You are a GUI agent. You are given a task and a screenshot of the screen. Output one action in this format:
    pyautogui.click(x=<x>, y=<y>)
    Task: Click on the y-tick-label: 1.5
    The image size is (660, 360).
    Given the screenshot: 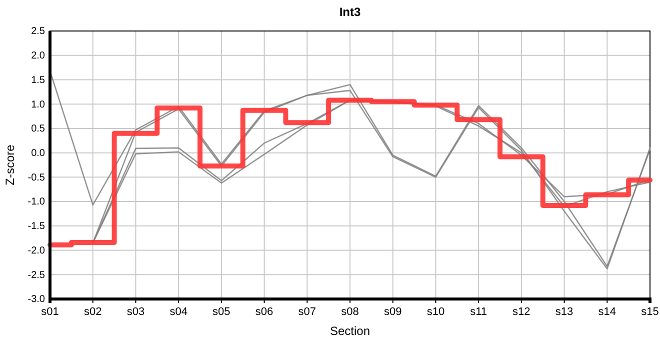 What is the action you would take?
    pyautogui.click(x=38, y=80)
    